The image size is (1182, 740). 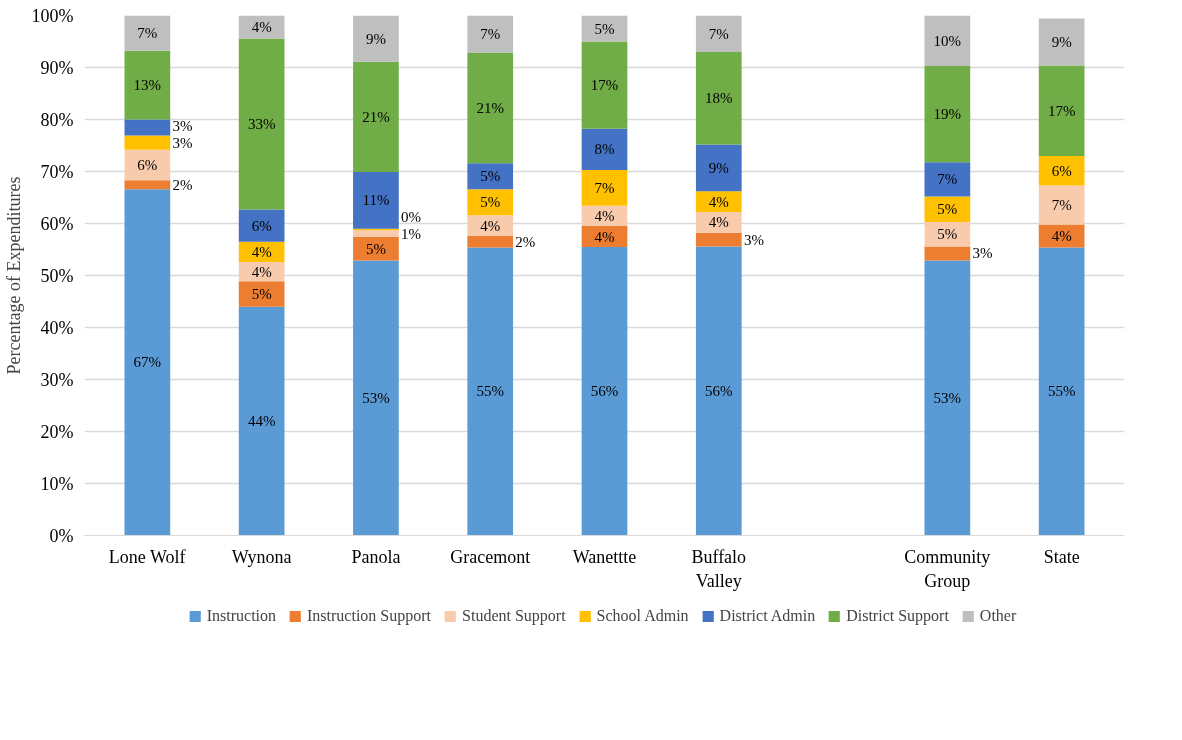 What do you see at coordinates (604, 149) in the screenshot?
I see `data-label: 8%` at bounding box center [604, 149].